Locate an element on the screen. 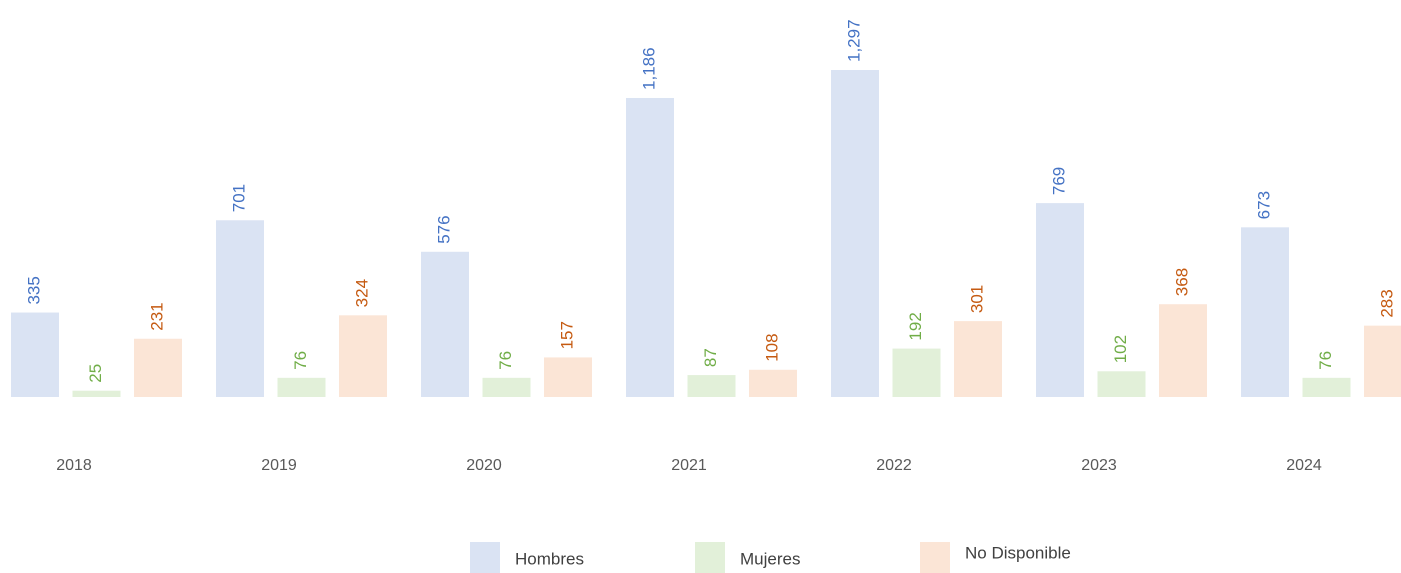 This screenshot has height=573, width=1401. value-label: 673 is located at coordinates (1263, 205).